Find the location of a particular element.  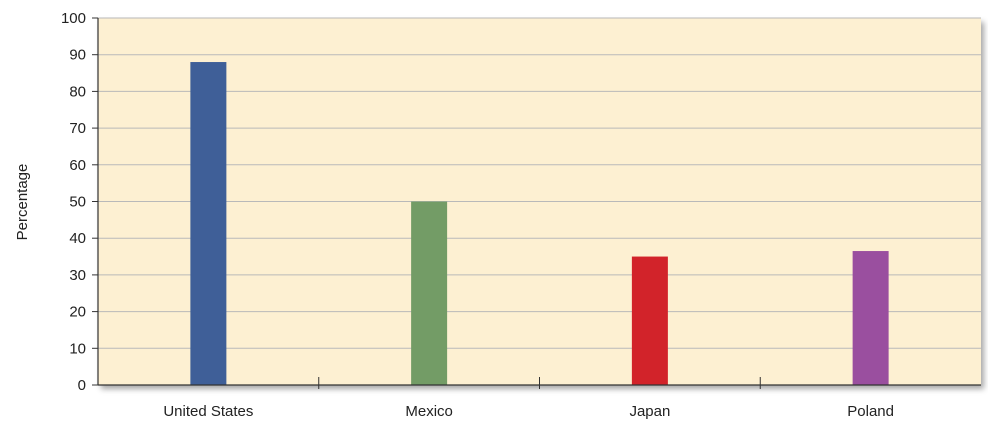

y-tick-label-10: 10 is located at coordinates (77, 348).